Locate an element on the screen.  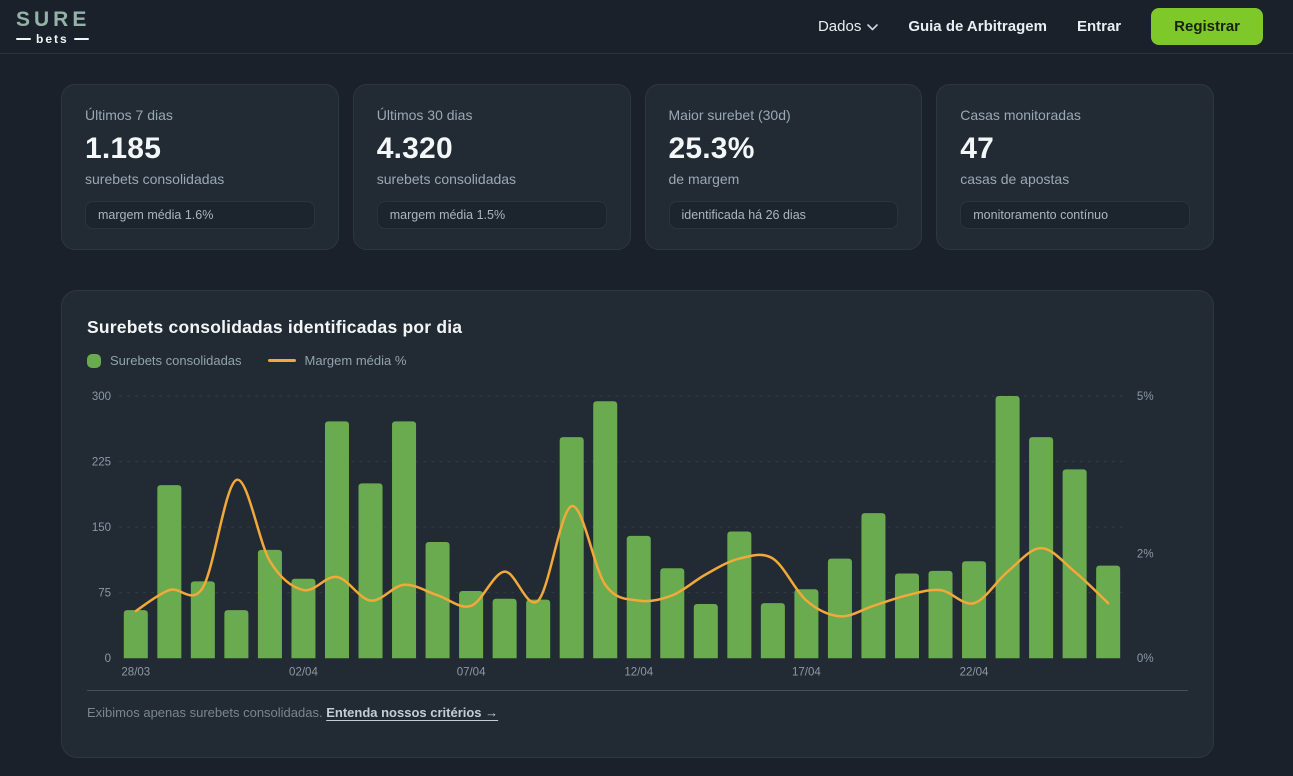
right-axis-tick: 5% is located at coordinates (1145, 397).